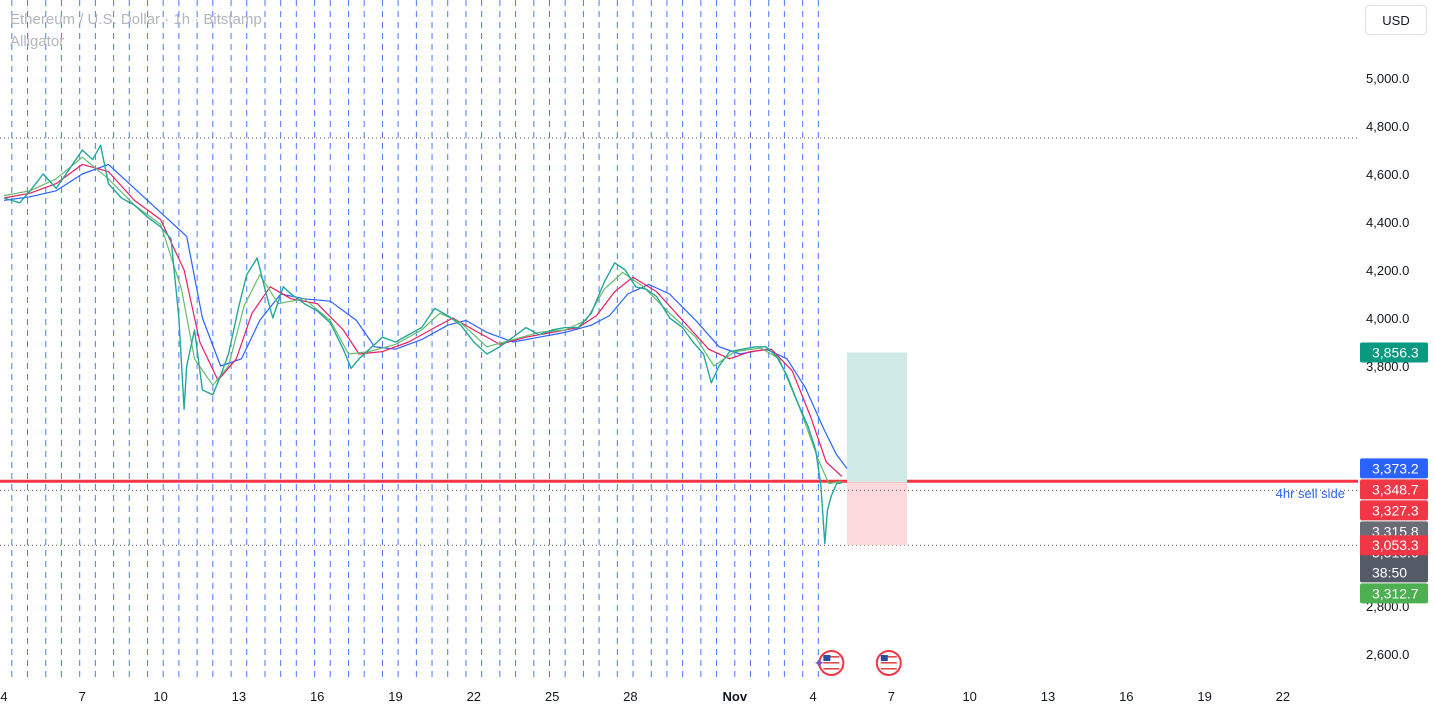 The width and height of the screenshot is (1434, 715). Describe the element at coordinates (819, 664) in the screenshot. I see `sparkle-icon: ✦` at that location.